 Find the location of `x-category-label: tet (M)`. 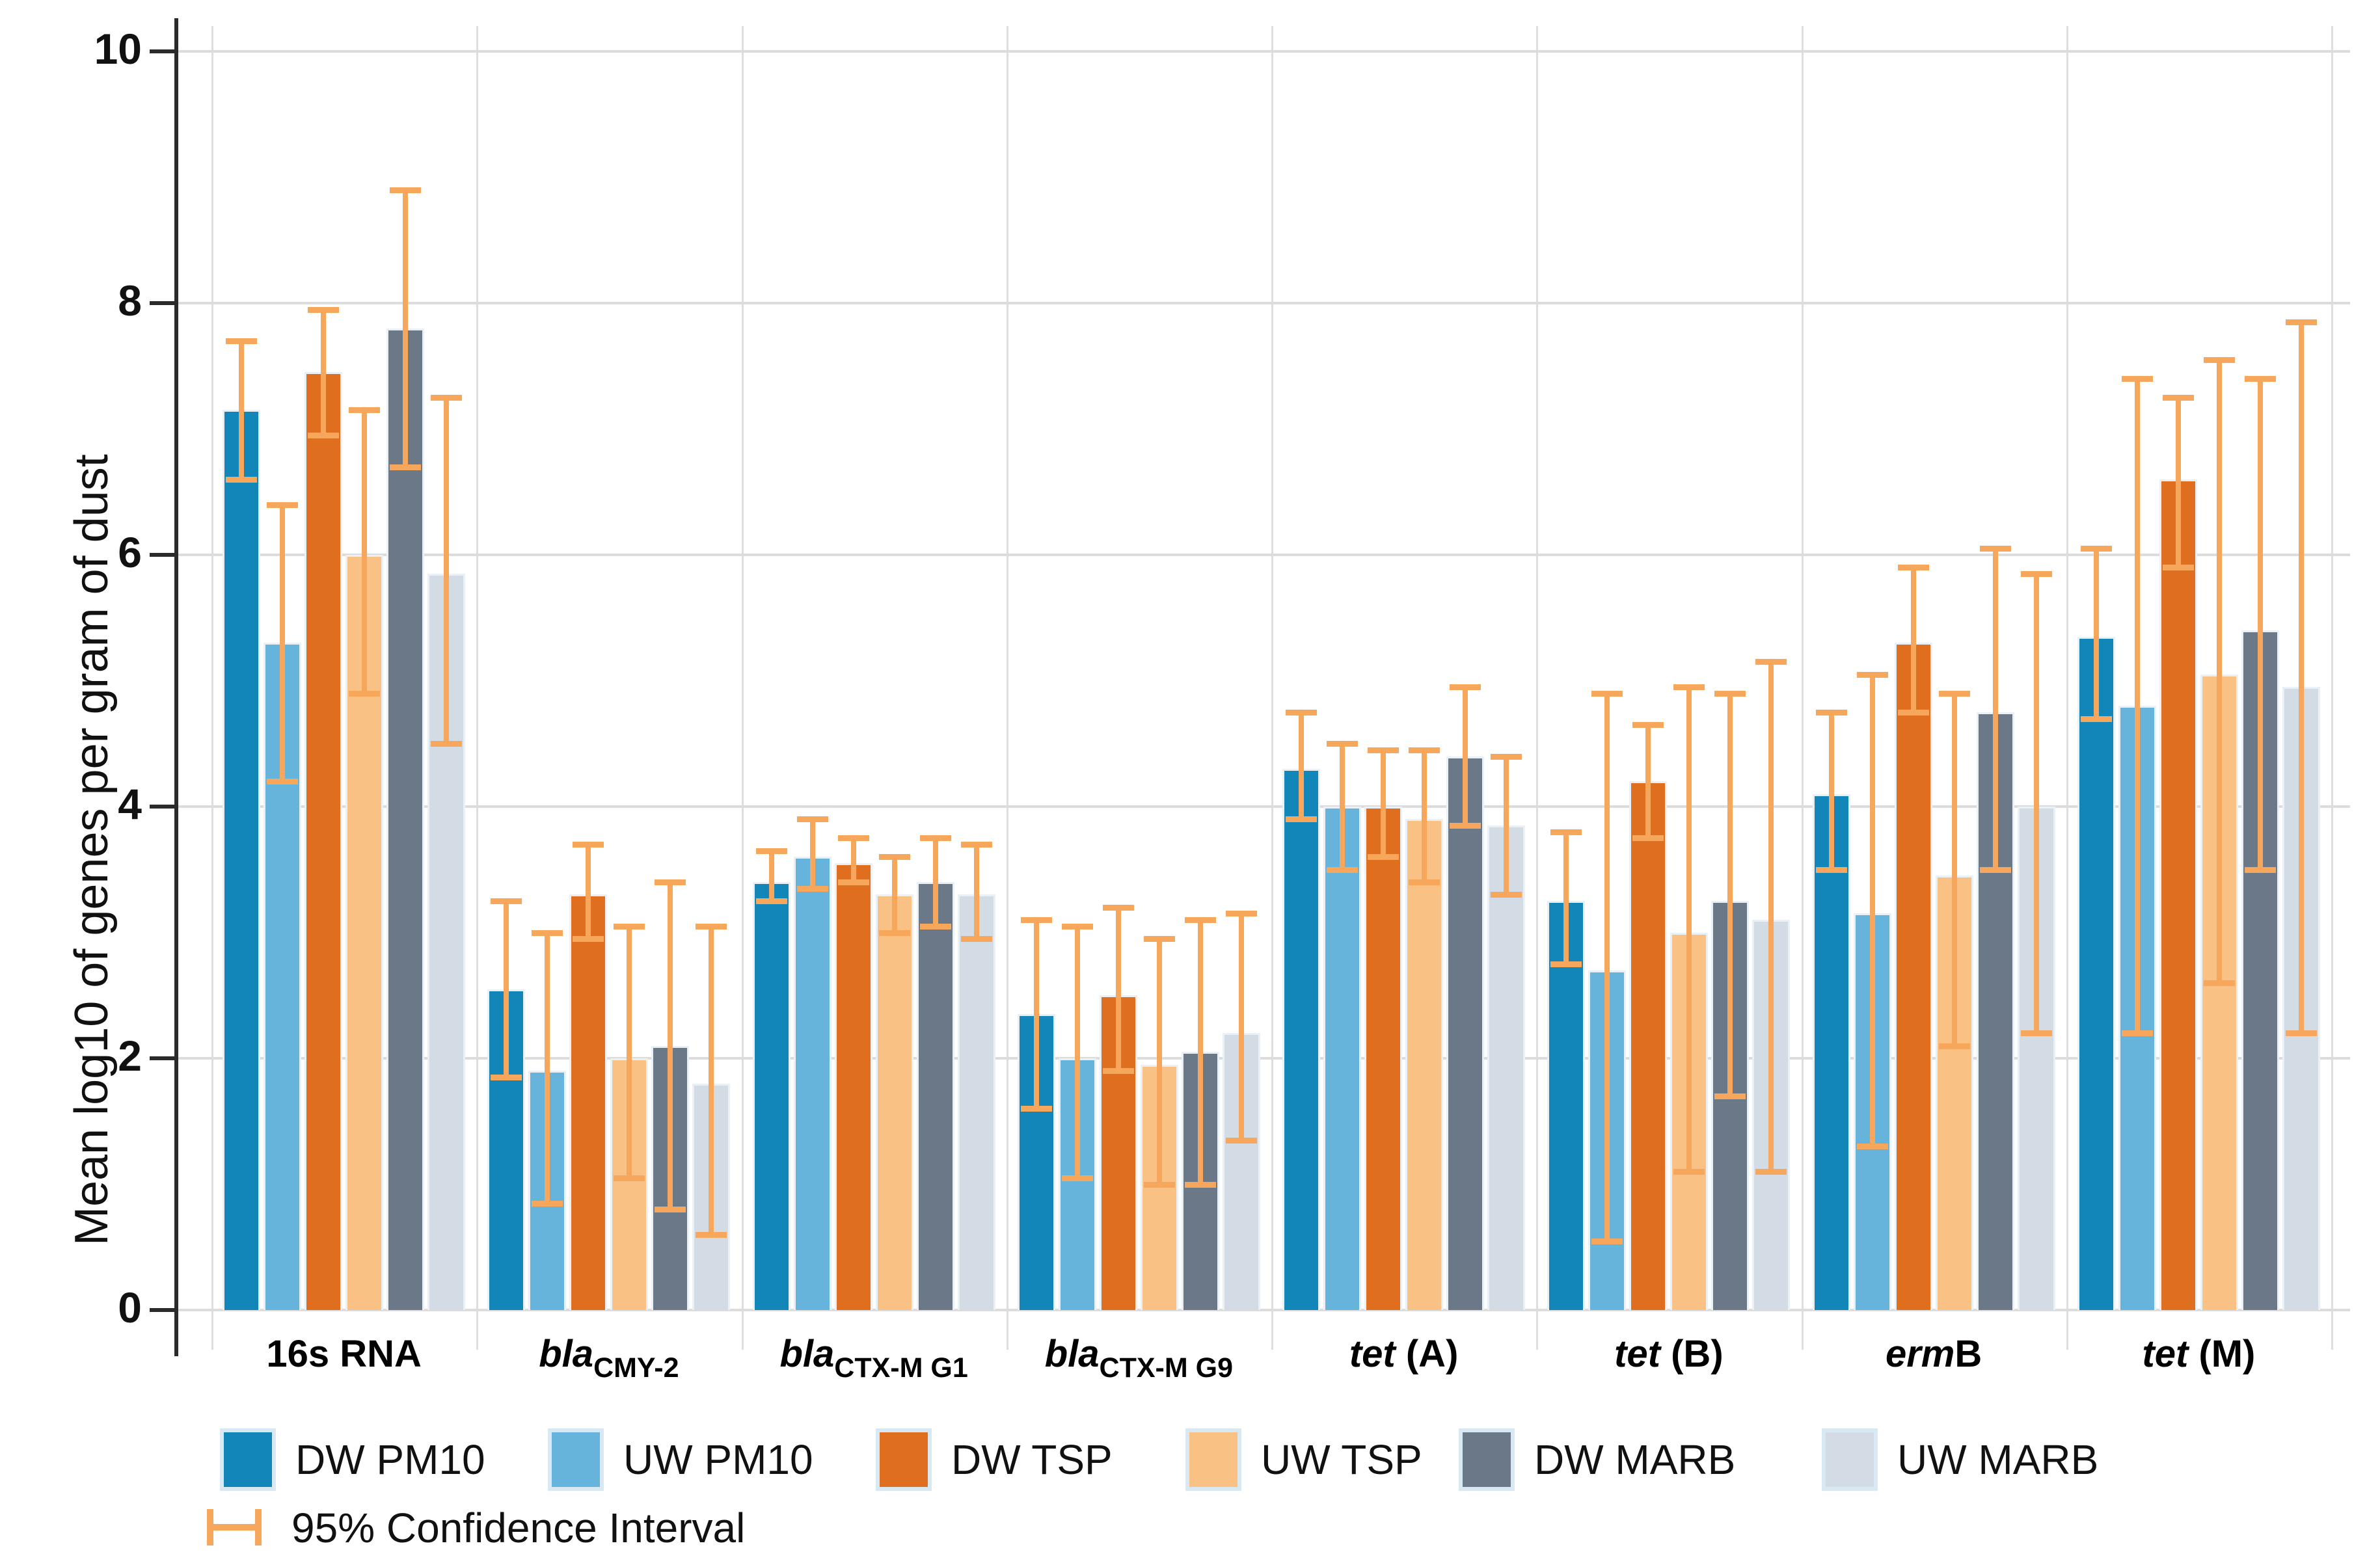

x-category-label: tet (M) is located at coordinates (2198, 1354).